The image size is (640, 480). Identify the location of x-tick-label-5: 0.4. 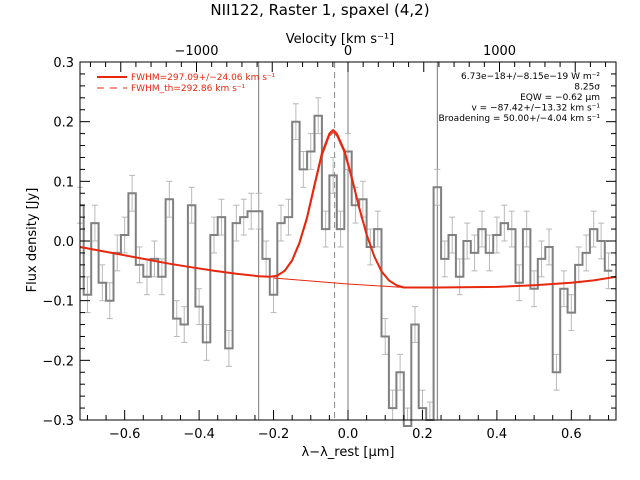
(497, 434).